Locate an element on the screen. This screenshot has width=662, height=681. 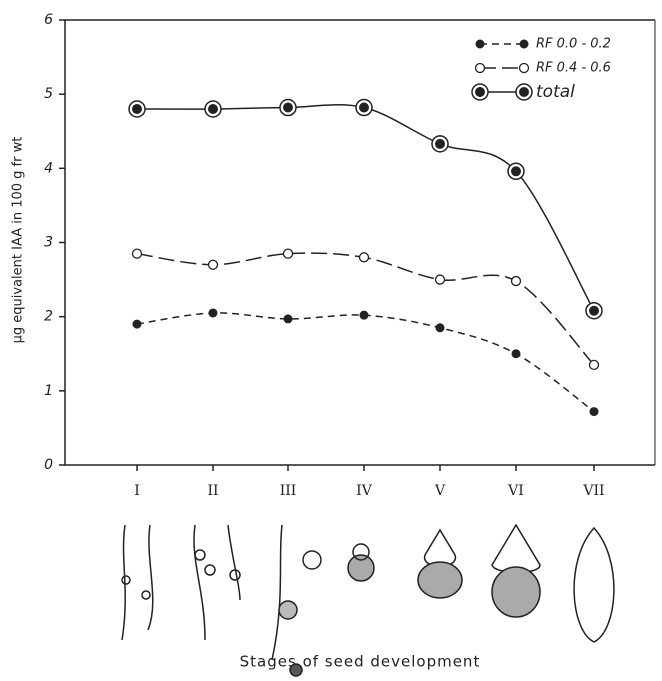
y-tick-label: 0 is located at coordinates (48, 465).